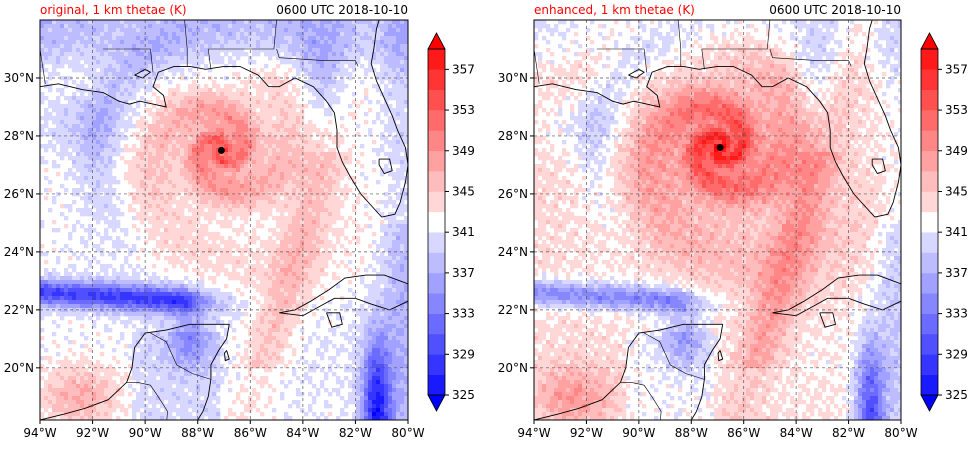 The image size is (972, 449). What do you see at coordinates (343, 295) in the screenshot?
I see `coastline-cuba` at bounding box center [343, 295].